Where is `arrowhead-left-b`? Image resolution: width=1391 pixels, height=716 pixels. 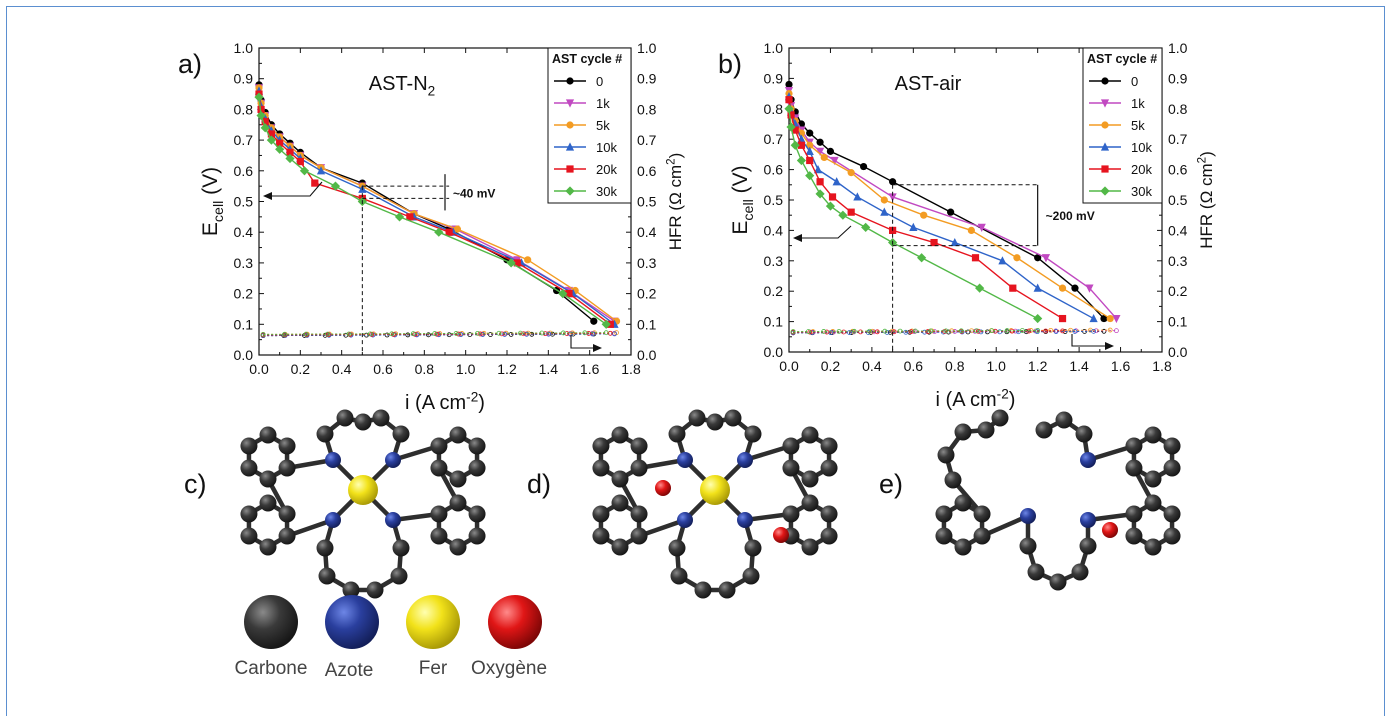
arrowhead-left-b is located at coordinates (797, 238).